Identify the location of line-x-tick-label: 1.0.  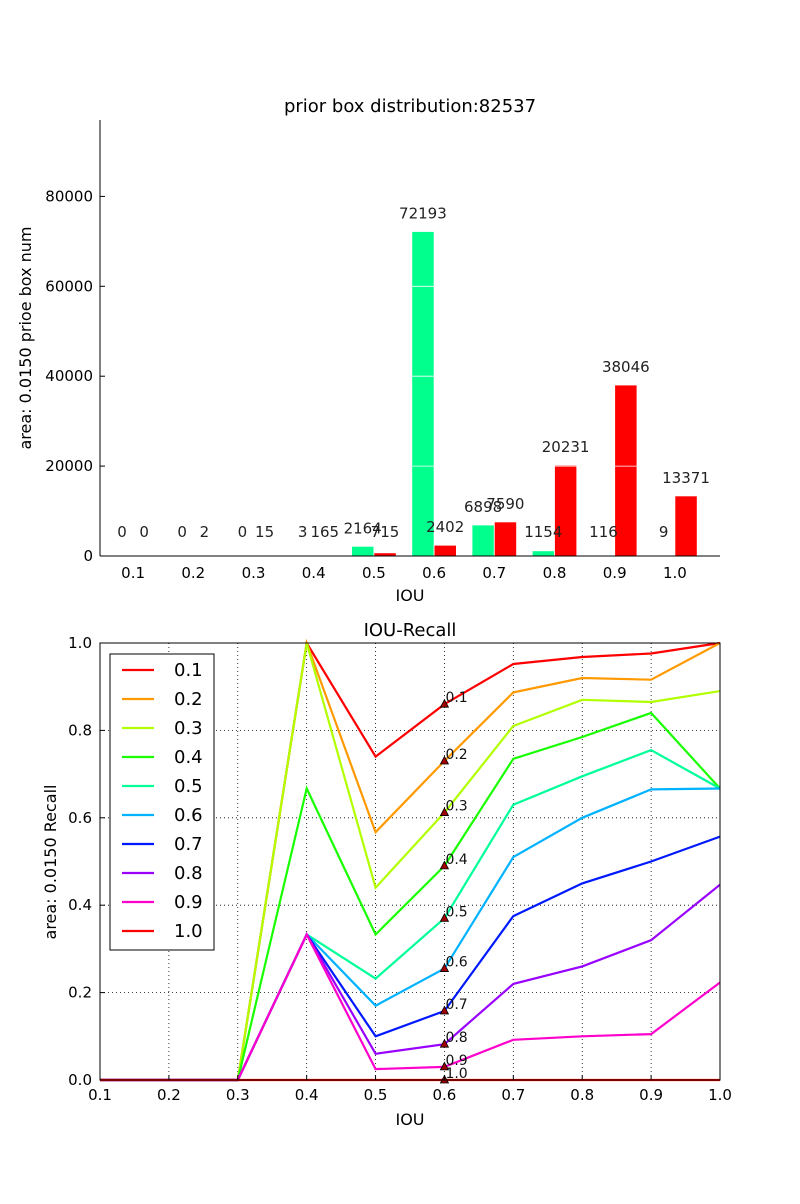
(720, 1095).